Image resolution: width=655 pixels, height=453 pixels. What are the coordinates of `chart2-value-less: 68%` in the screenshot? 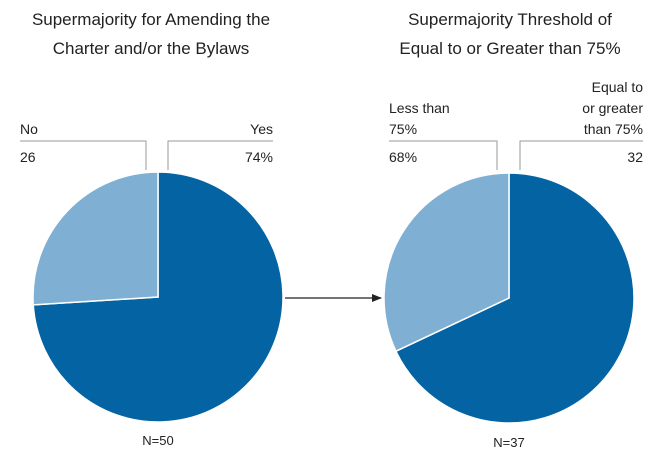 It's located at (403, 157).